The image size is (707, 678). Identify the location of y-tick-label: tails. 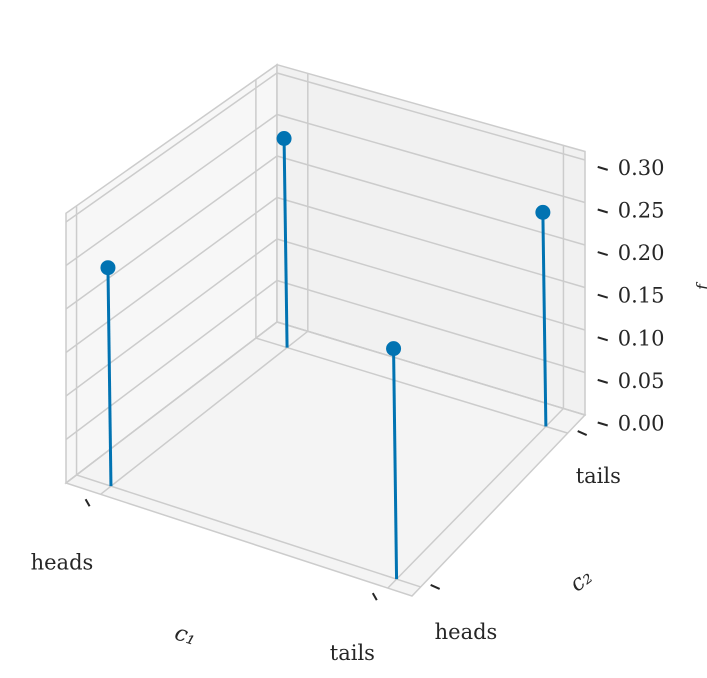
(598, 476).